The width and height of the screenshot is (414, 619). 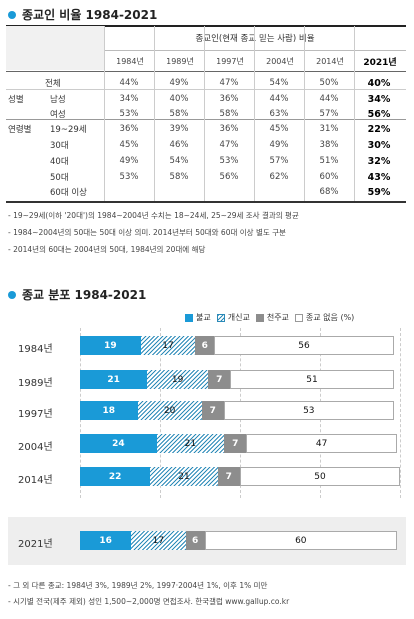 I want to click on table-top-rule, so click(x=206, y=26).